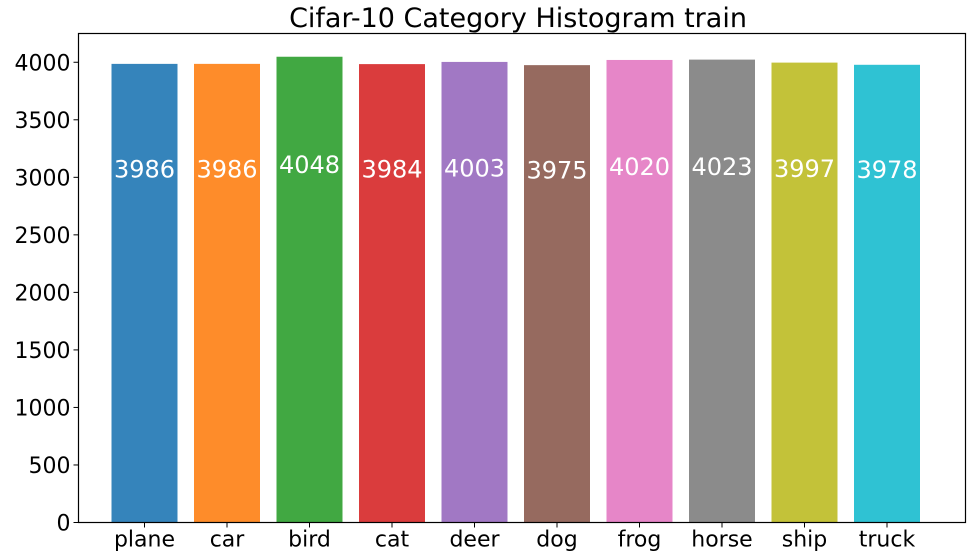 The width and height of the screenshot is (970, 556). What do you see at coordinates (43, 63) in the screenshot?
I see `y-tick-label-4000: 4000` at bounding box center [43, 63].